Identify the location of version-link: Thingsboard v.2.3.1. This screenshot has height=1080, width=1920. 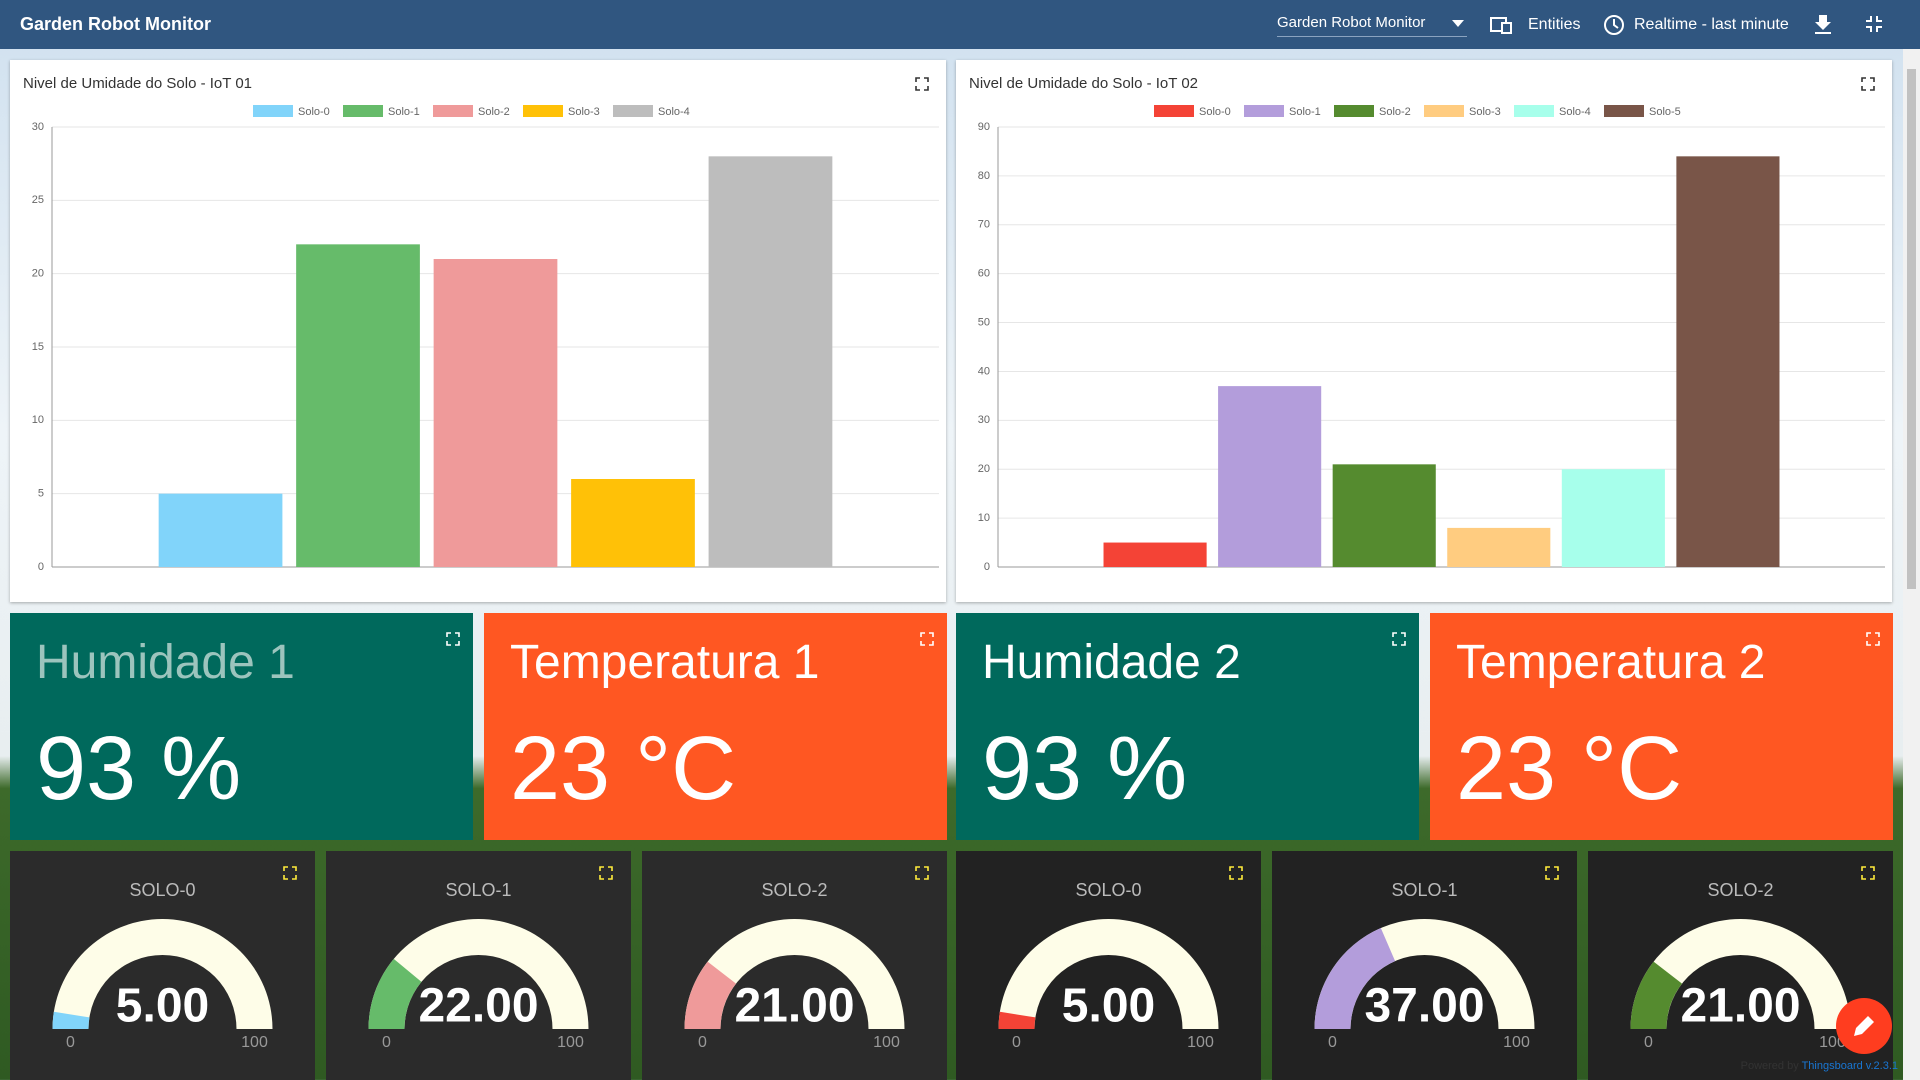
(1849, 1066).